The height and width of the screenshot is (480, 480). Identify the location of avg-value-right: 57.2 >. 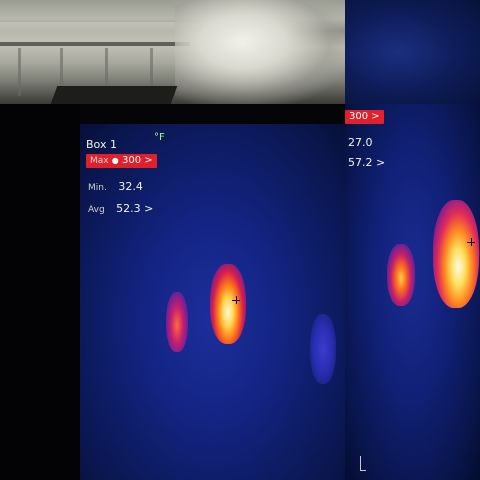
(367, 162).